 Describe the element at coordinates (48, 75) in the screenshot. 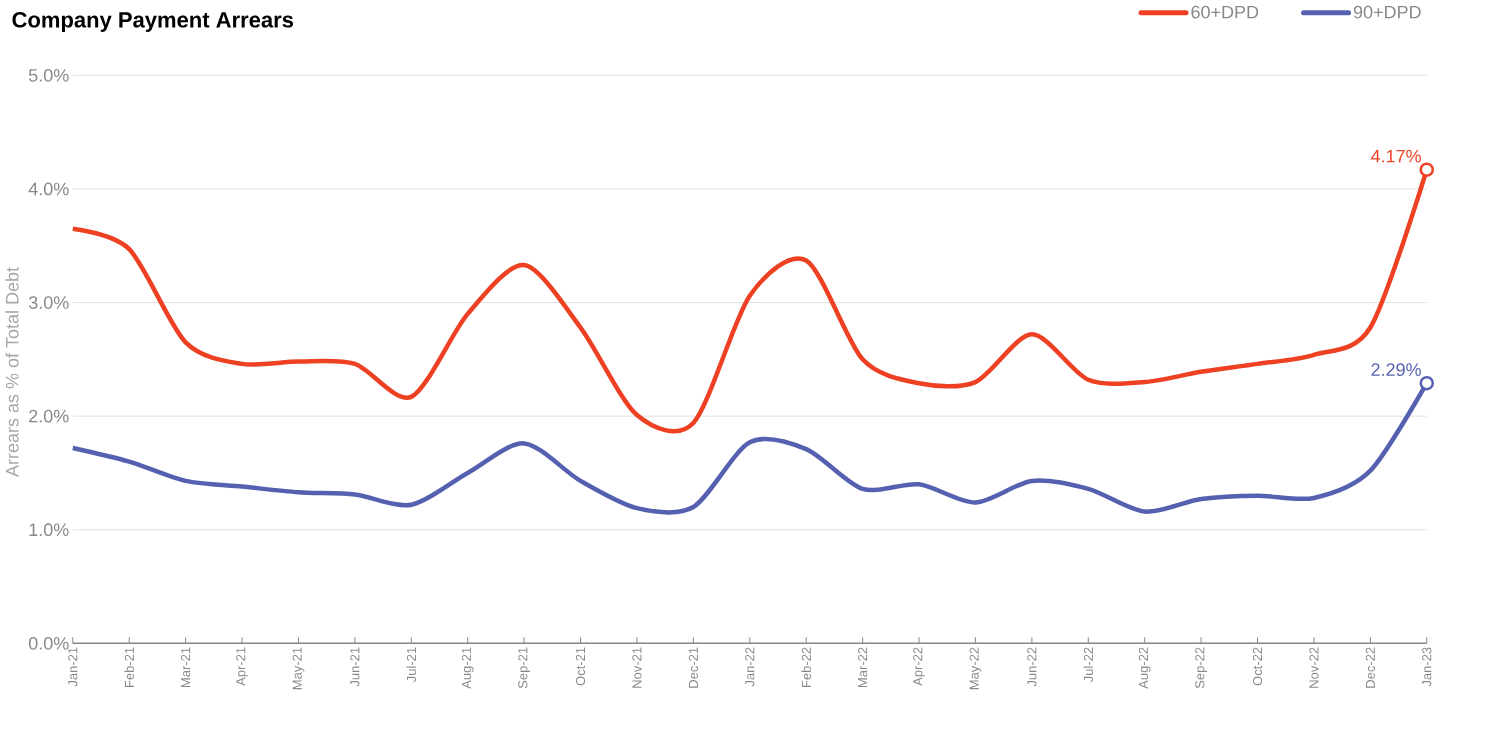

I see `y-tick-label: 5.0%` at that location.